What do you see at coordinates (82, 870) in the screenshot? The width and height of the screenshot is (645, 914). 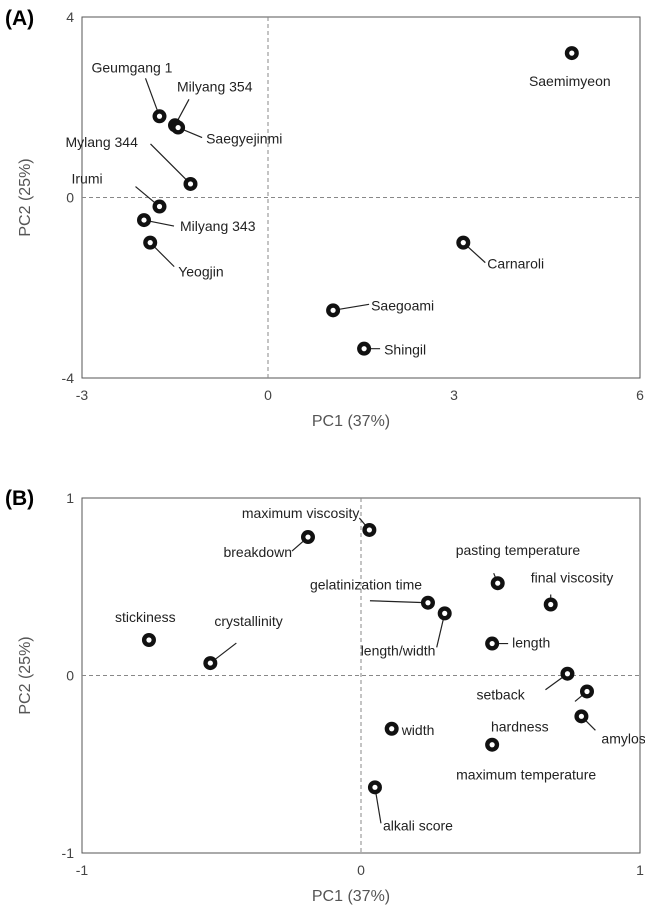 I see `x-tick-label: -1` at bounding box center [82, 870].